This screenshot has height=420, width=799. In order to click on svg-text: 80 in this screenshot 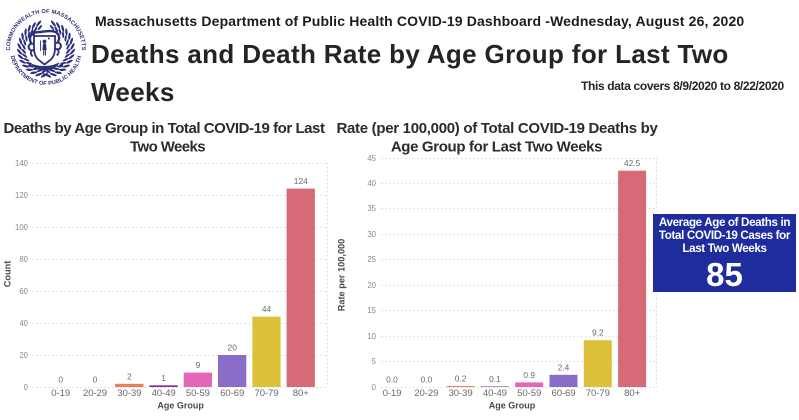, I will do `click(23, 259)`.